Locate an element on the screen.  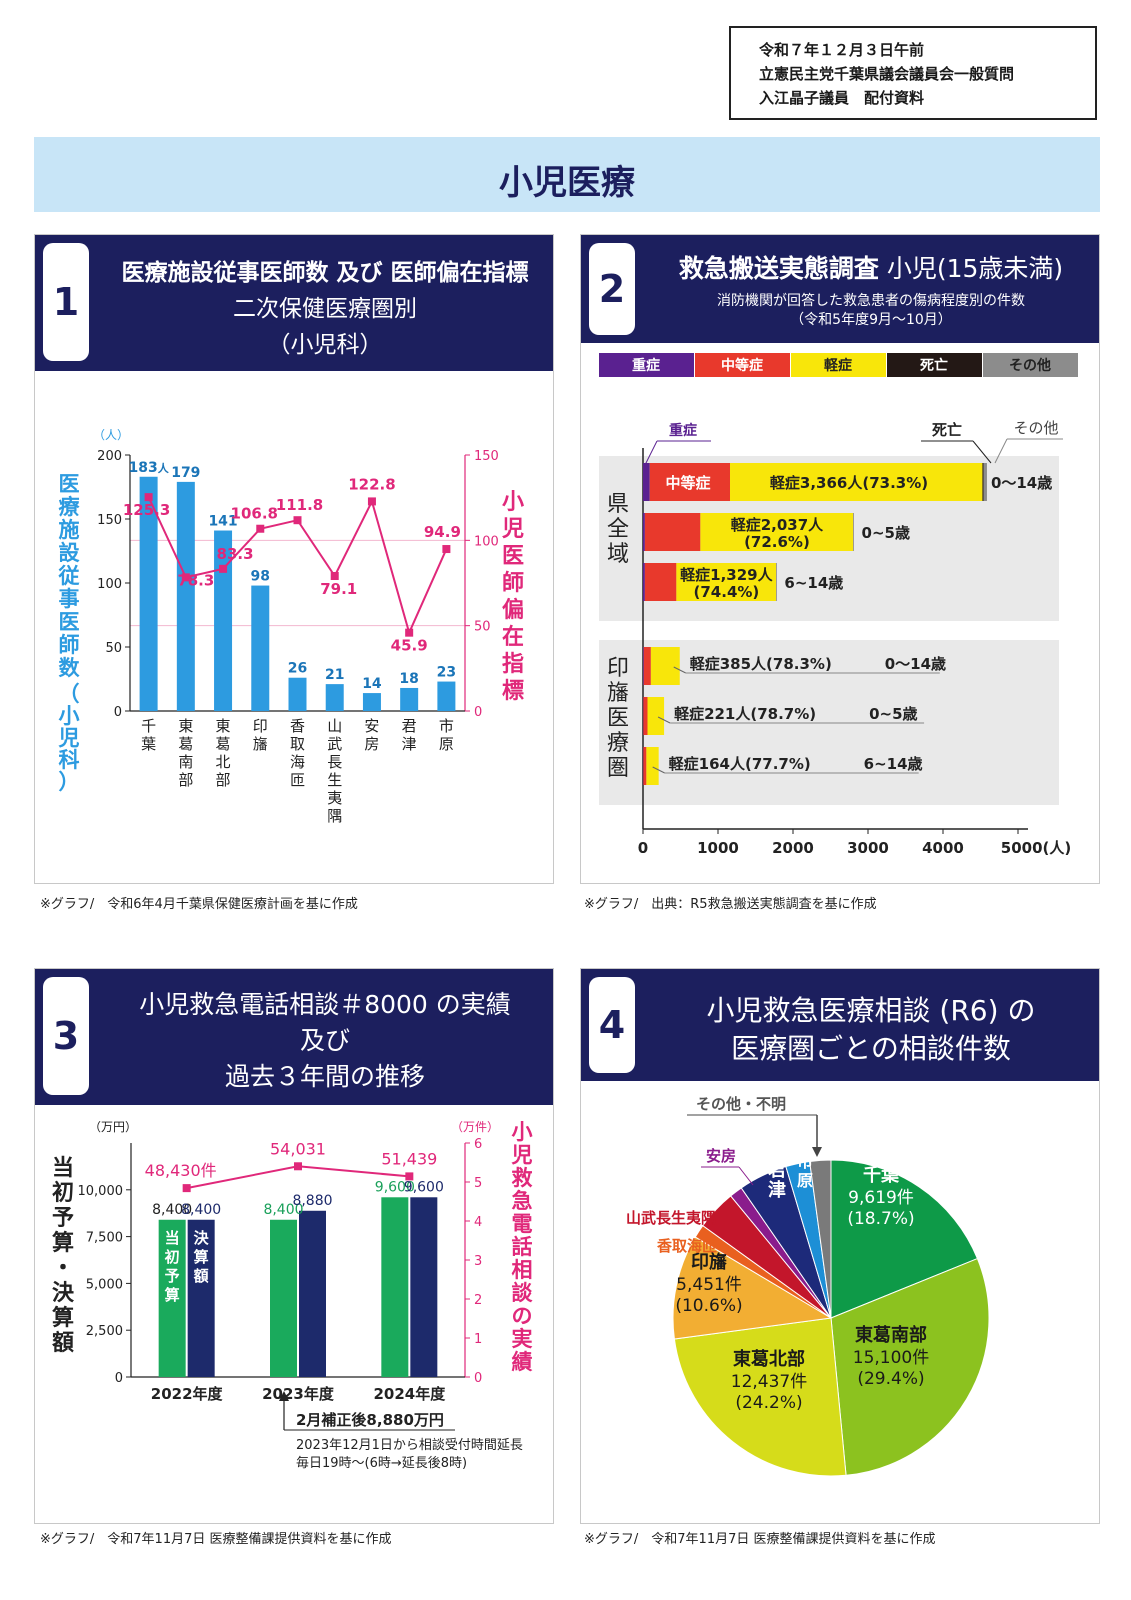
callout-other: その他 is located at coordinates (1035, 428).